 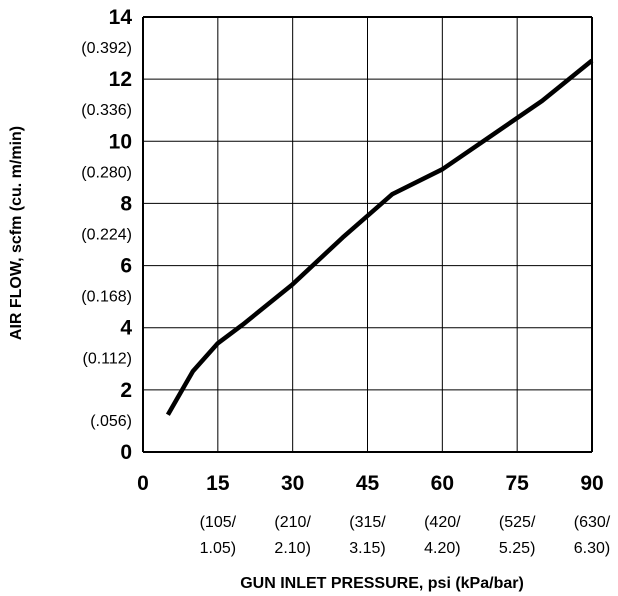 What do you see at coordinates (442, 522) in the screenshot?
I see `x-tick-sublabel: (420/` at bounding box center [442, 522].